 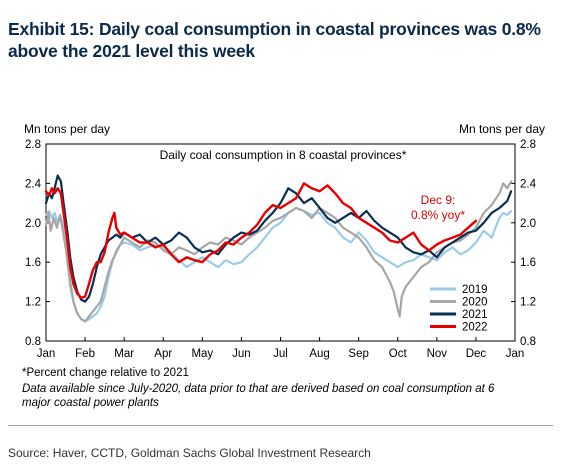 I want to click on annotation-line-2: 0.8% yoy*, so click(x=438, y=215).